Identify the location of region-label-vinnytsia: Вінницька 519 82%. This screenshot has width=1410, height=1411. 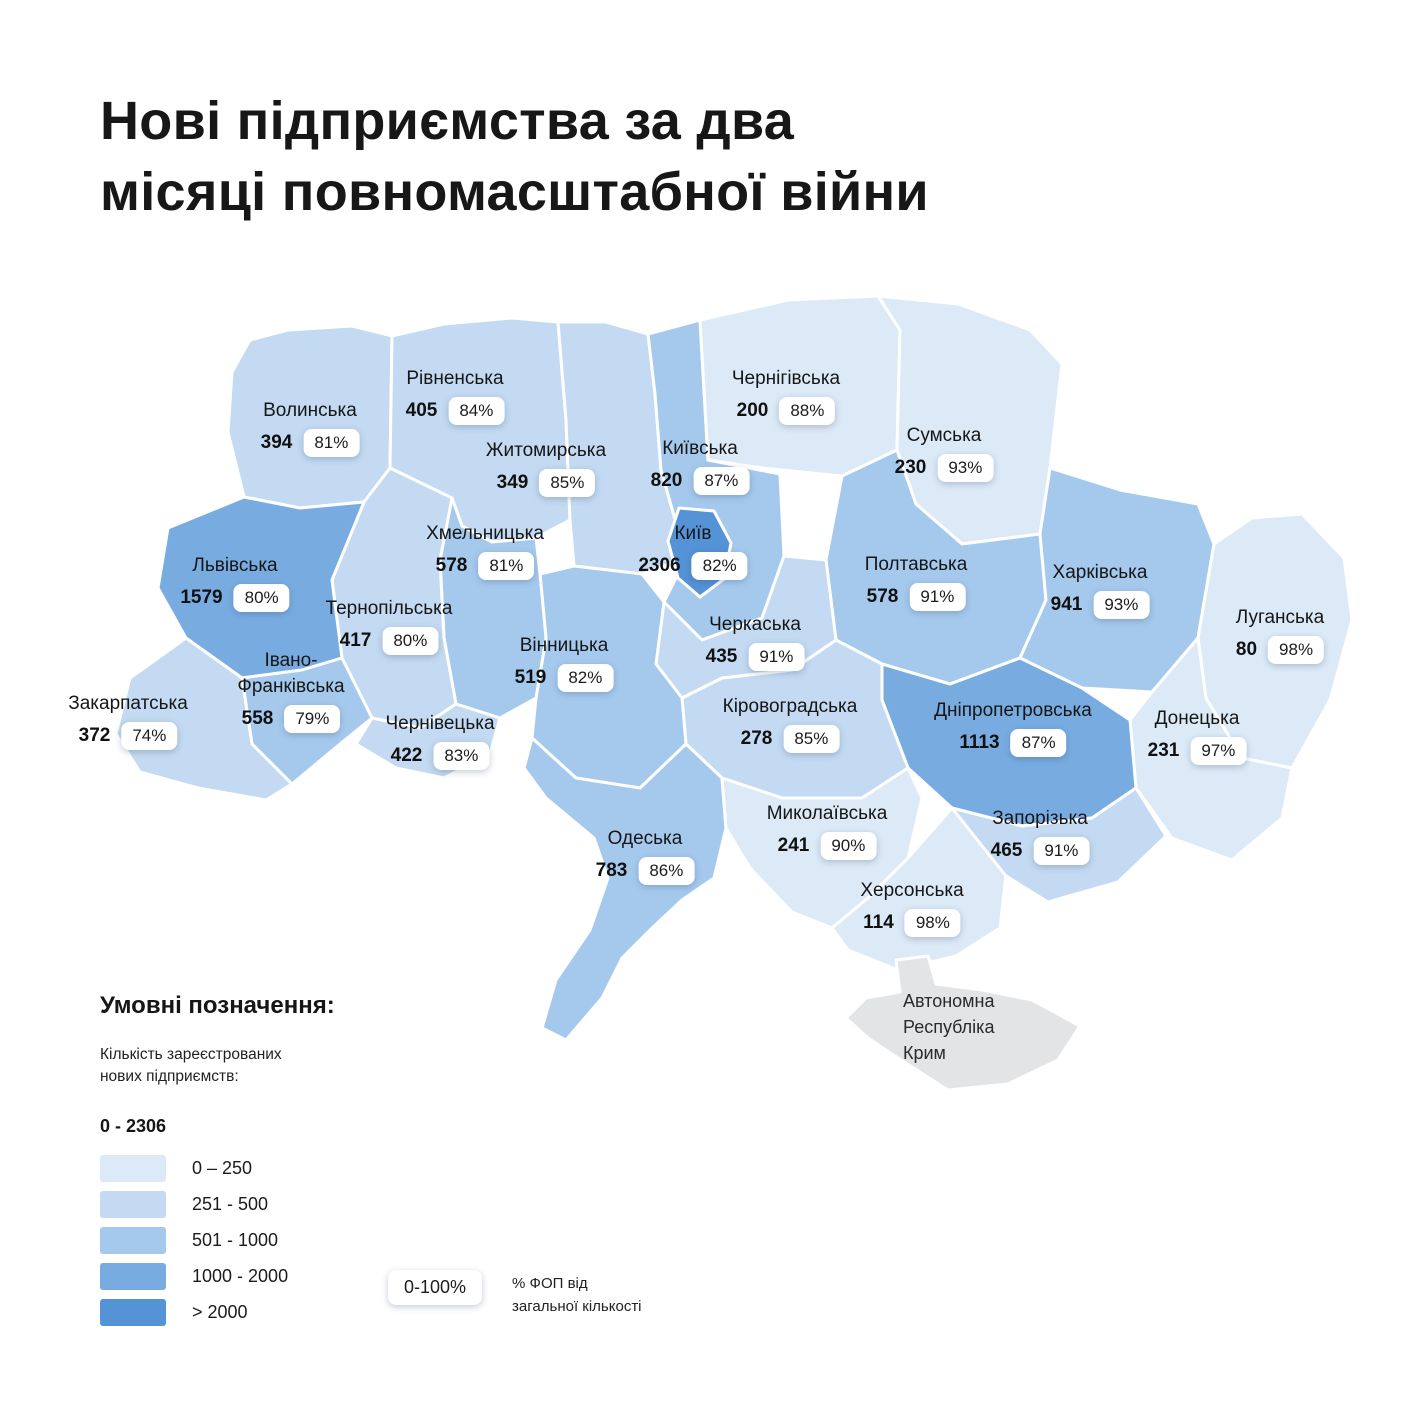
(564, 663).